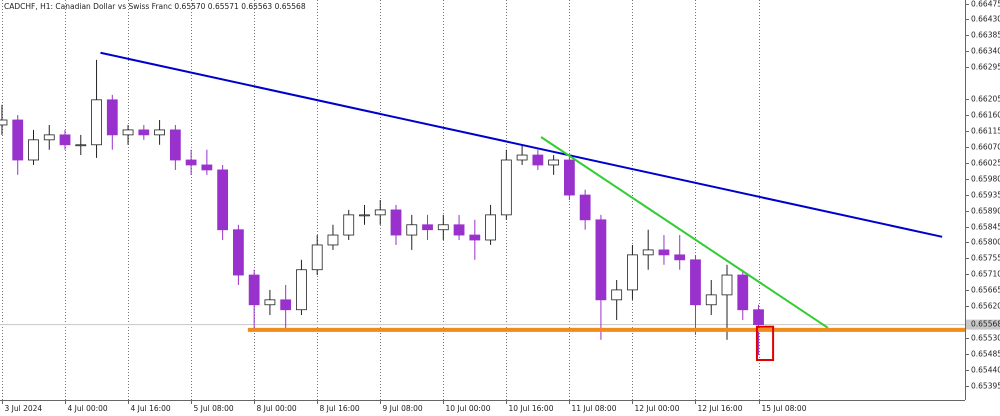 Image resolution: width=1000 pixels, height=416 pixels. Describe the element at coordinates (985, 147) in the screenshot. I see `y-tick-label: 0.66070` at that location.